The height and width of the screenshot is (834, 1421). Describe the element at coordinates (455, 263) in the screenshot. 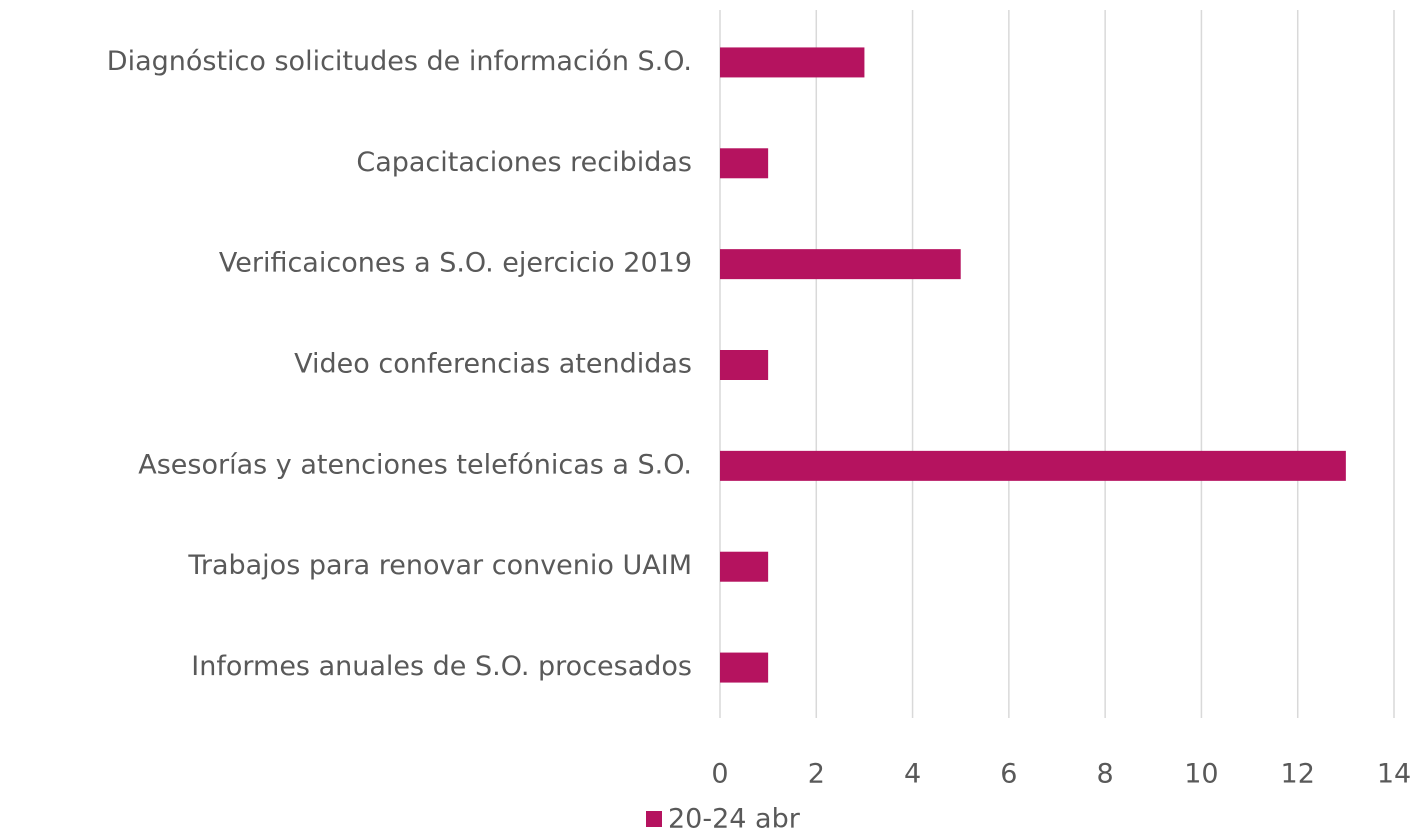

I see `y-tick-label: Verificaicones a S.O. ejercicio 2019` at that location.